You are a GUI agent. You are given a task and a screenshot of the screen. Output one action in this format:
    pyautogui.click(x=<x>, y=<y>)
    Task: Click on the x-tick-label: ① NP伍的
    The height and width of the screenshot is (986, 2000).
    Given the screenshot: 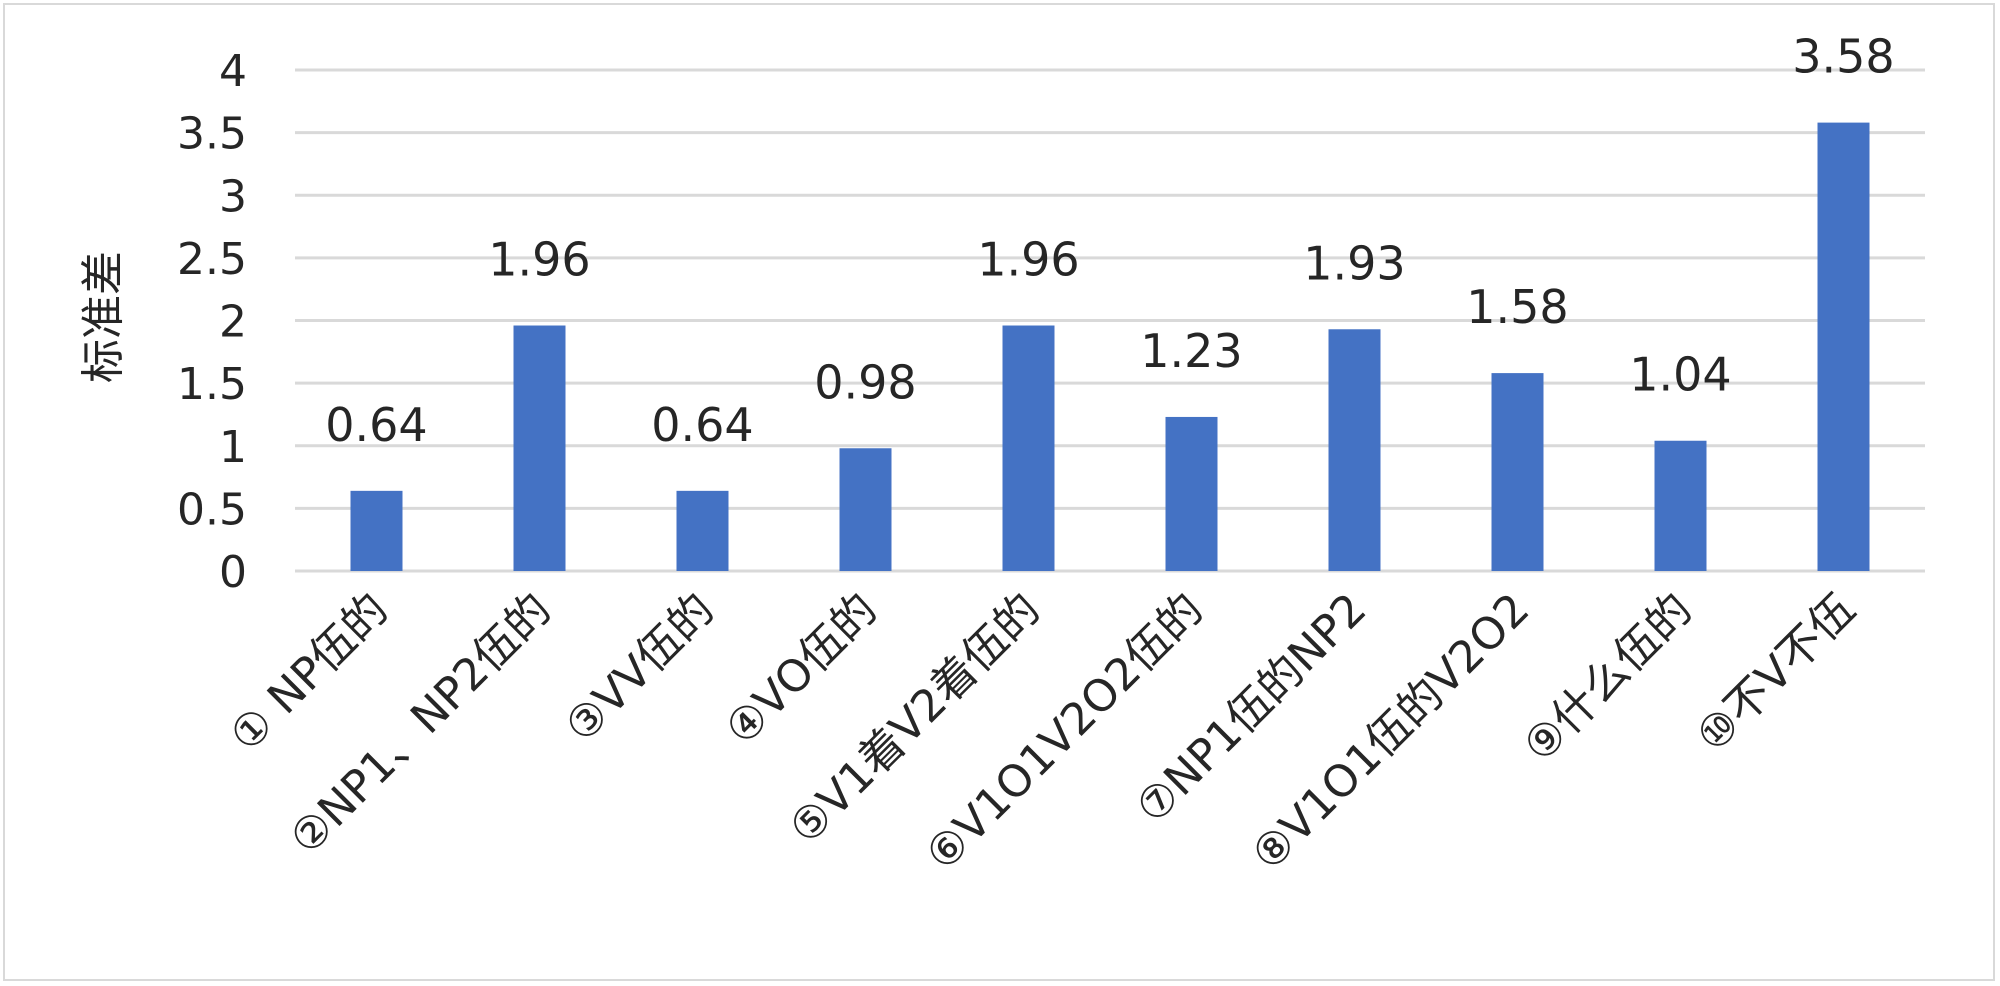 What is the action you would take?
    pyautogui.click(x=309, y=673)
    